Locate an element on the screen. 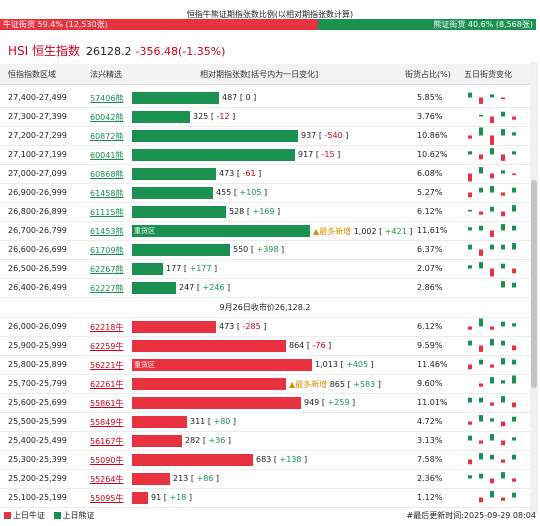 The height and width of the screenshot is (526, 540). contracts-bar: 重货区 is located at coordinates (221, 231).